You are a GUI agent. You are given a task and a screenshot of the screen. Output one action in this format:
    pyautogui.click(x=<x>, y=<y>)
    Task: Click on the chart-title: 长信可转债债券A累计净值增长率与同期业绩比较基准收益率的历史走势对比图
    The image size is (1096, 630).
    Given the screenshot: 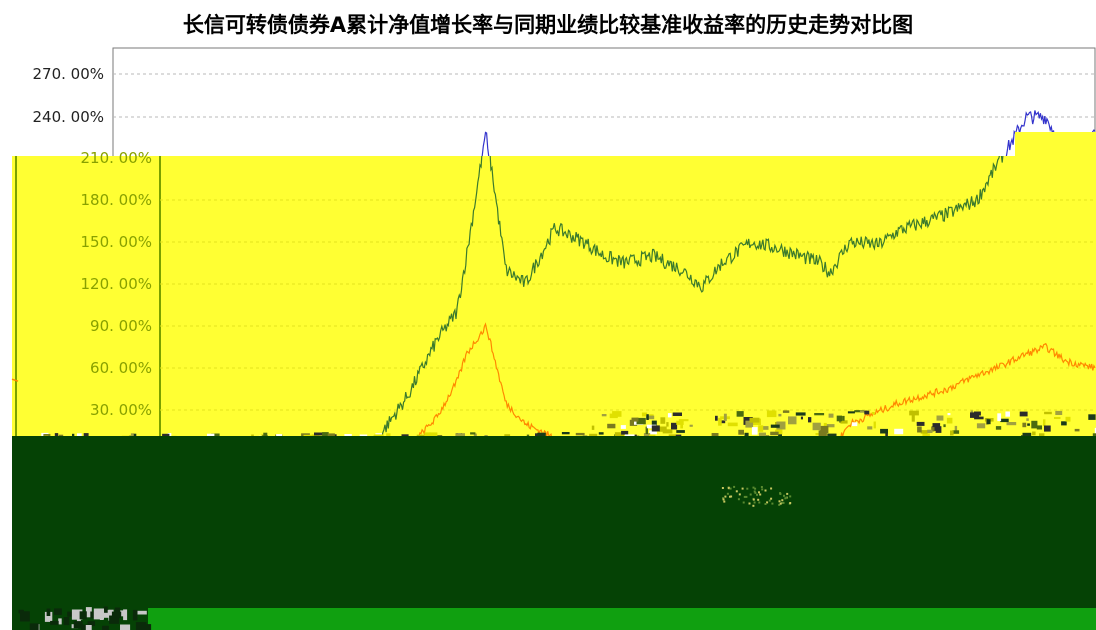 What is the action you would take?
    pyautogui.click(x=548, y=25)
    